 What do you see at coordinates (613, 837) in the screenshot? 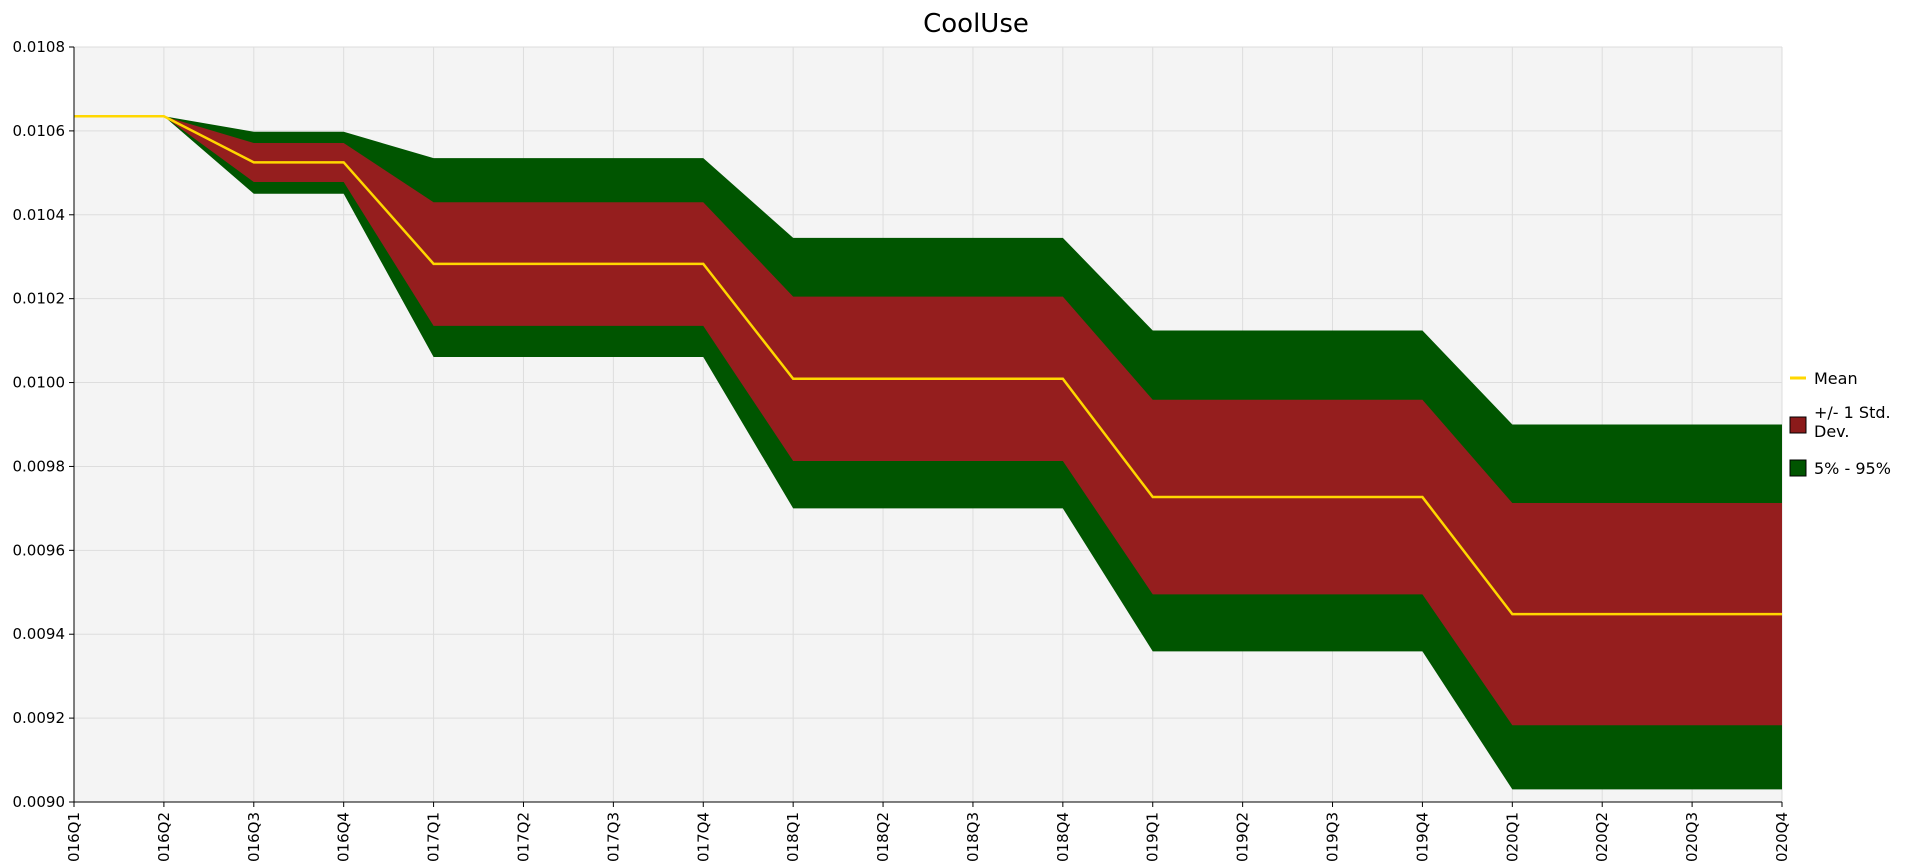
I see `x-tick-label: 2017Q3` at bounding box center [613, 837].